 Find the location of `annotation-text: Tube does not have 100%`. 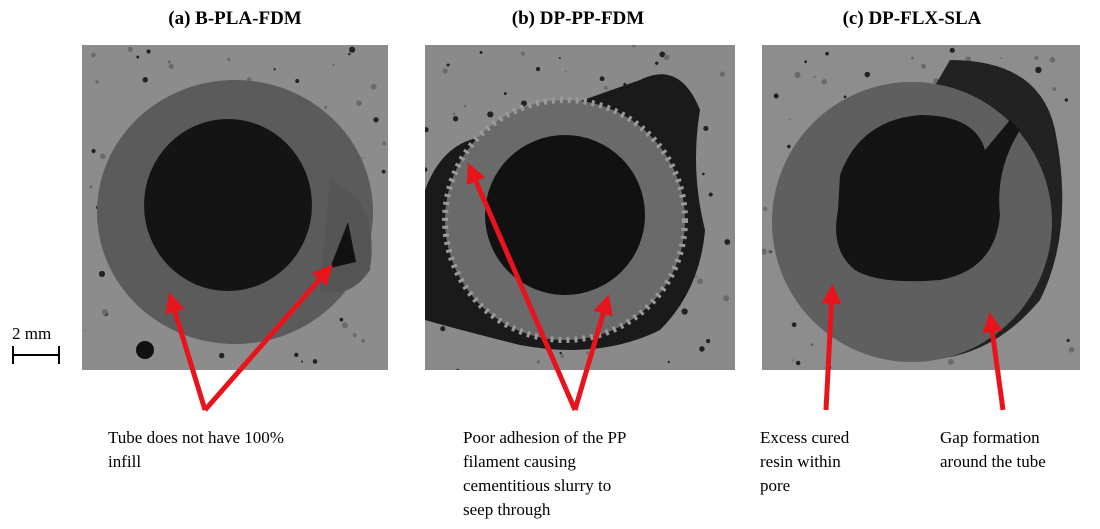

annotation-text: Tube does not have 100% is located at coordinates (196, 437).